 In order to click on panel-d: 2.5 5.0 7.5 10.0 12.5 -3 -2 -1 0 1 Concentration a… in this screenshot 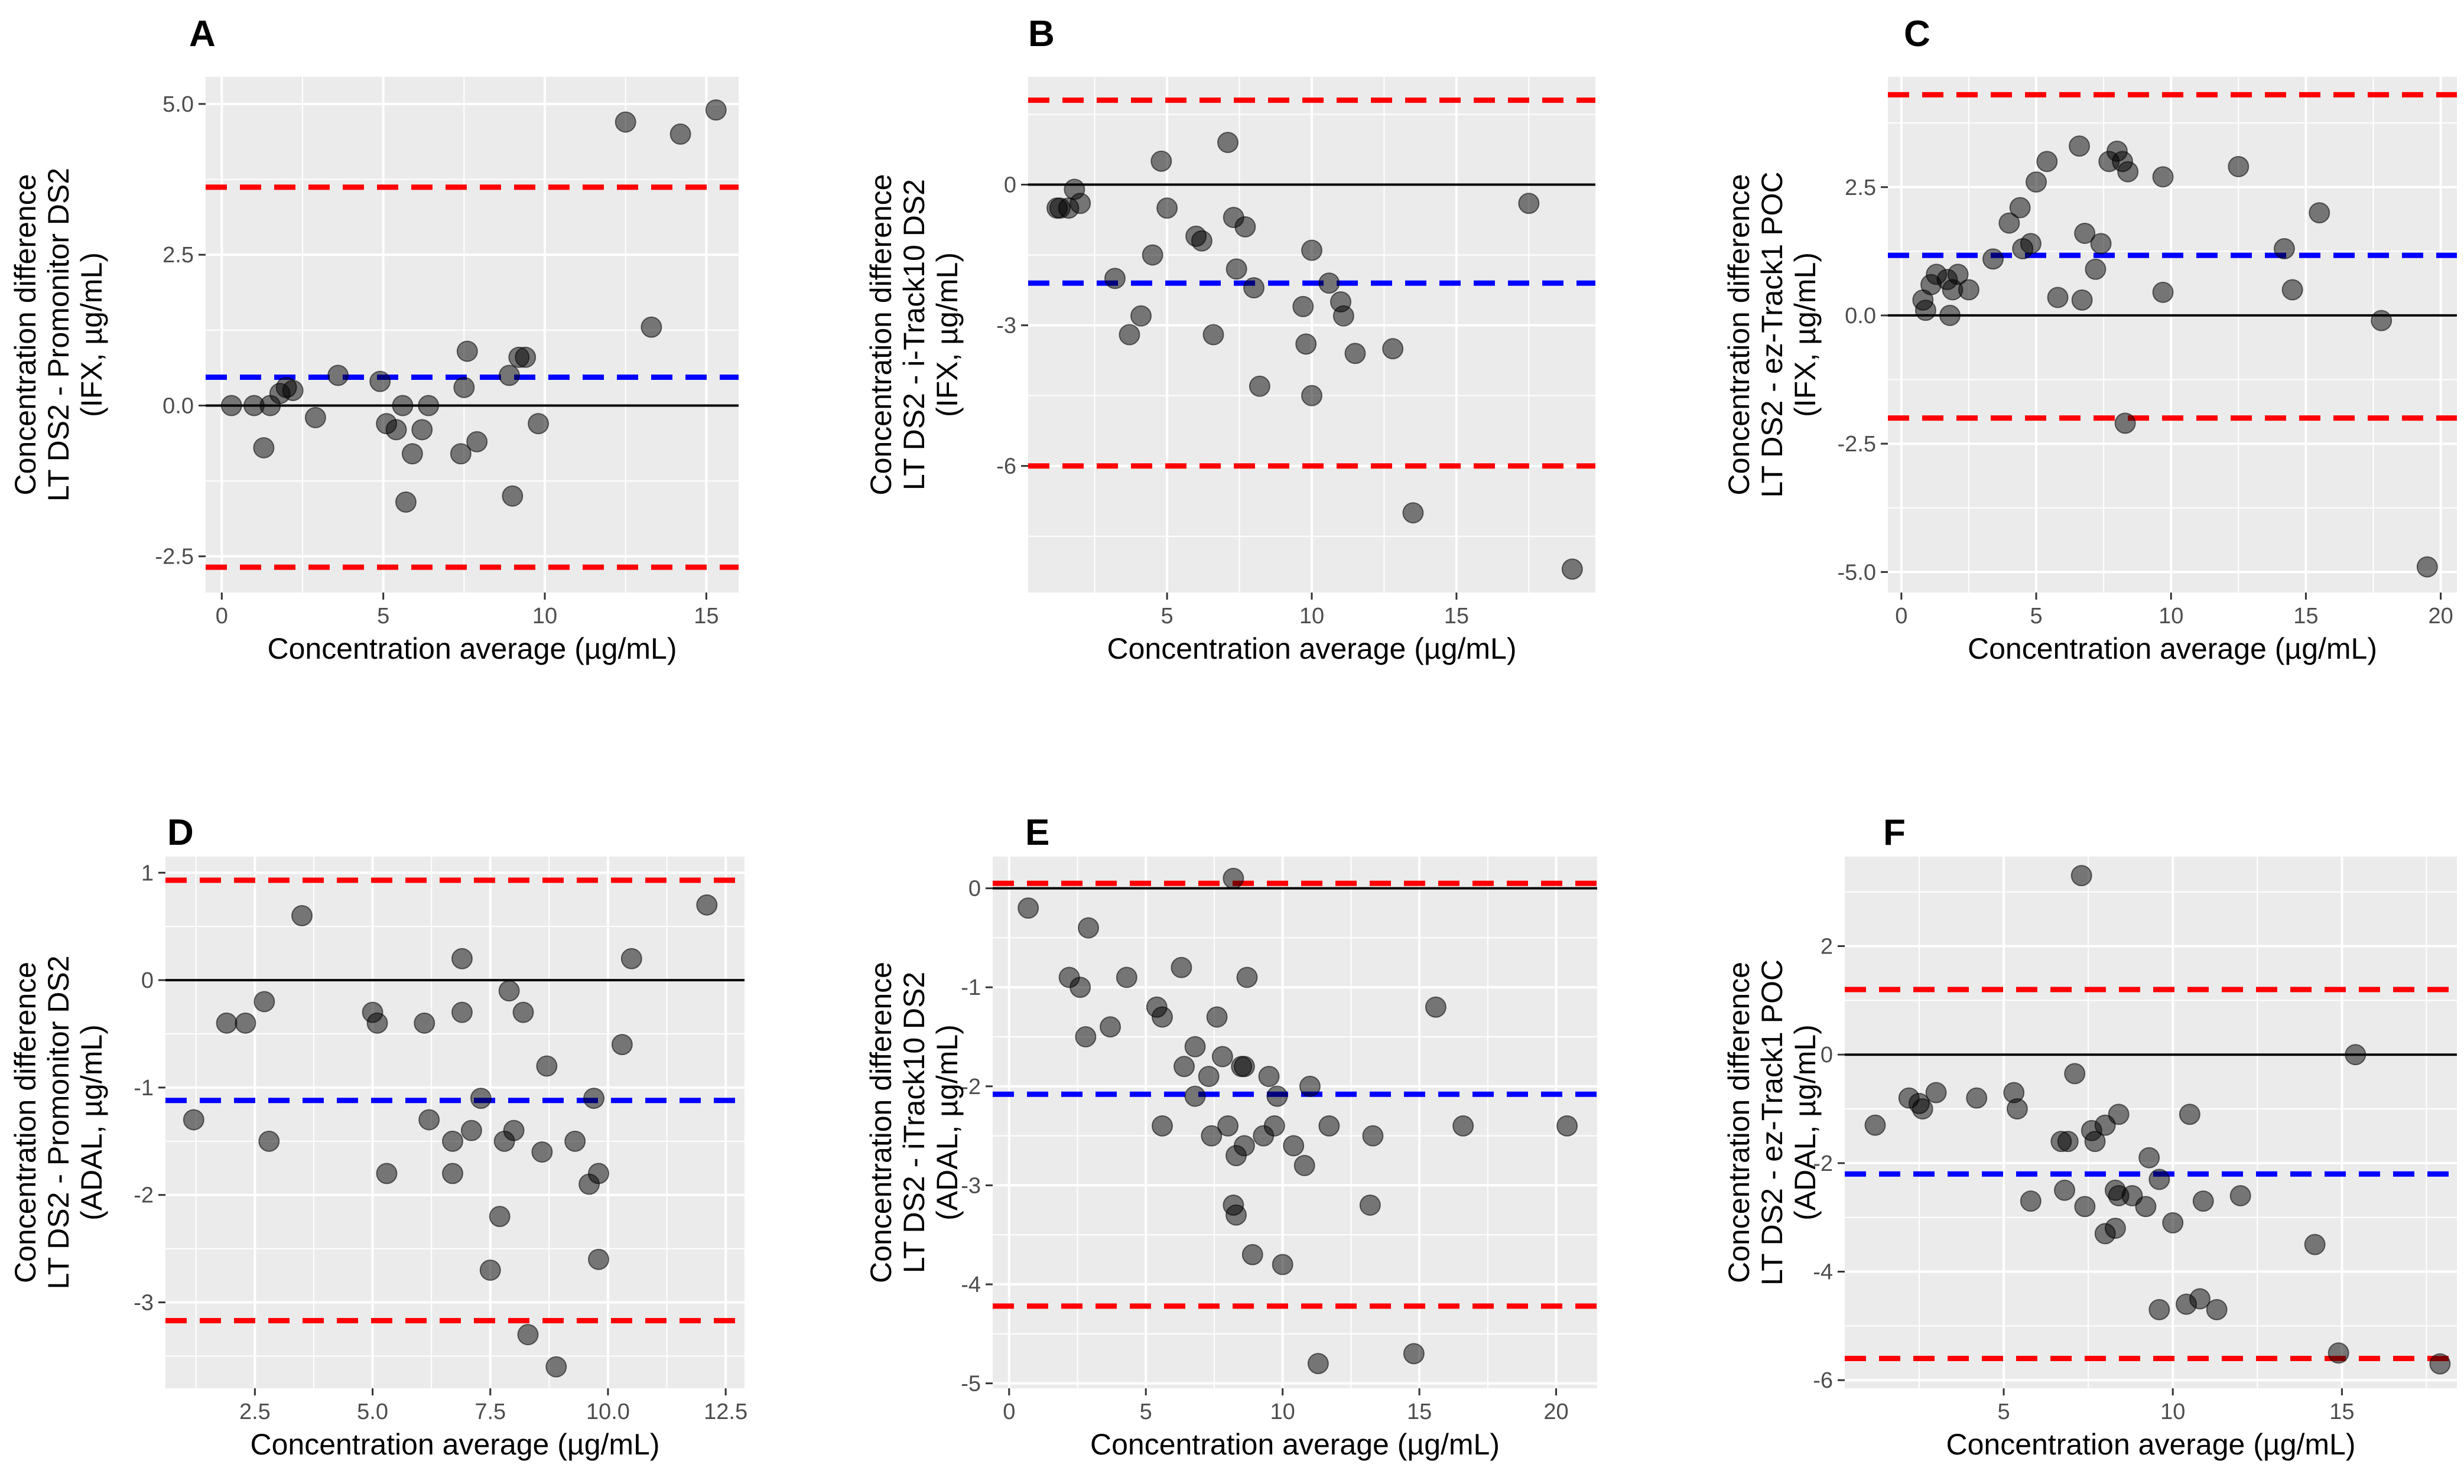, I will do `click(378, 1136)`.